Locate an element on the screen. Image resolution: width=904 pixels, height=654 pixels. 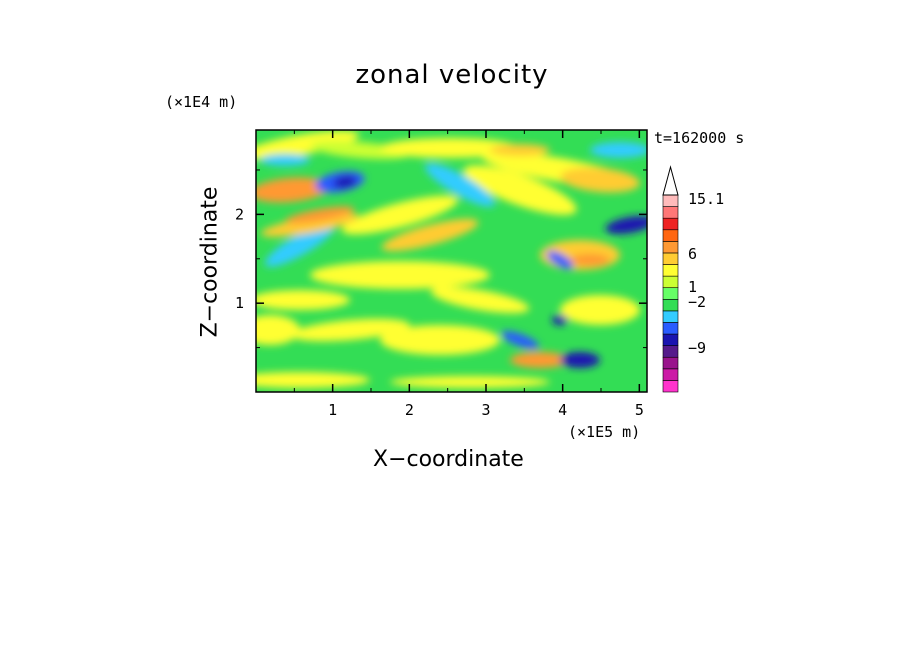
x-tick: 1 is located at coordinates (332, 274).